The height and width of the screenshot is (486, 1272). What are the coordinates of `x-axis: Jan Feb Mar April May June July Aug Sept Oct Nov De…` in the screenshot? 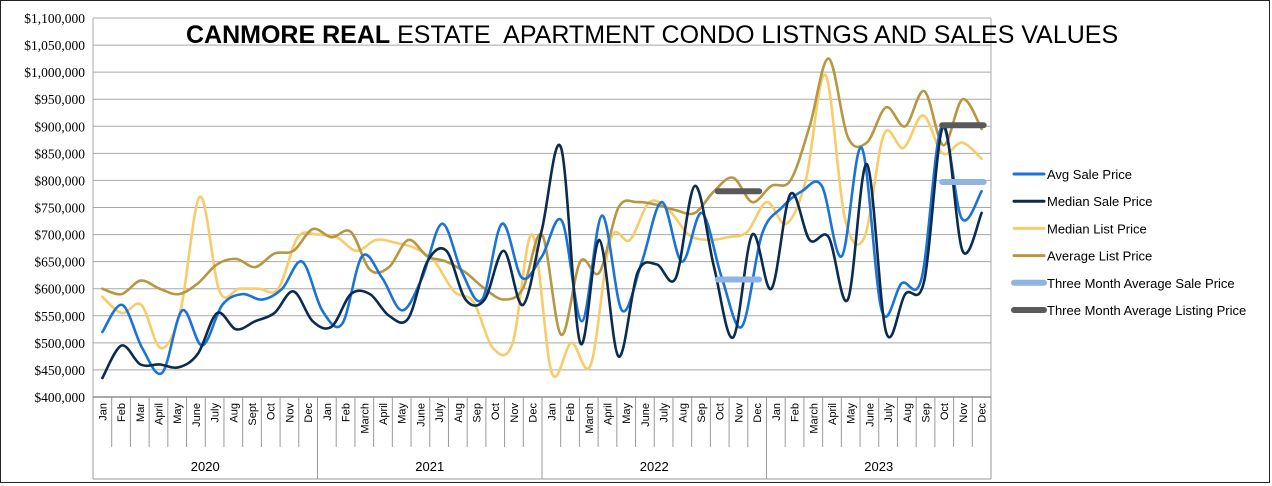 It's located at (542, 438).